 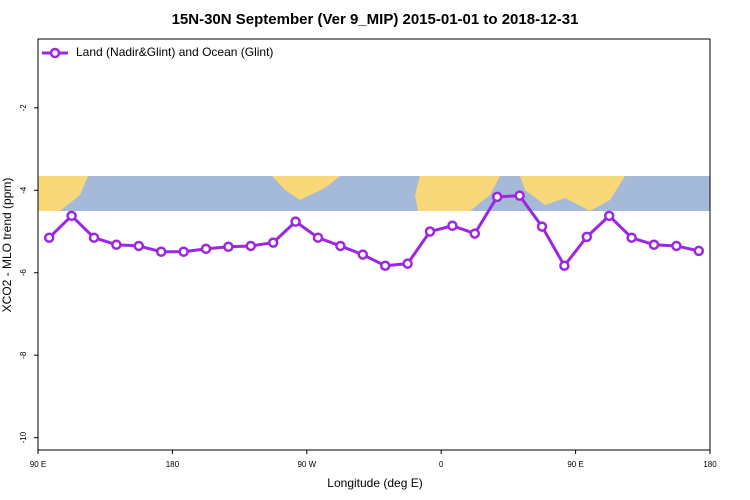 What do you see at coordinates (374, 483) in the screenshot?
I see `x-axis-label: Longitude (deg E)` at bounding box center [374, 483].